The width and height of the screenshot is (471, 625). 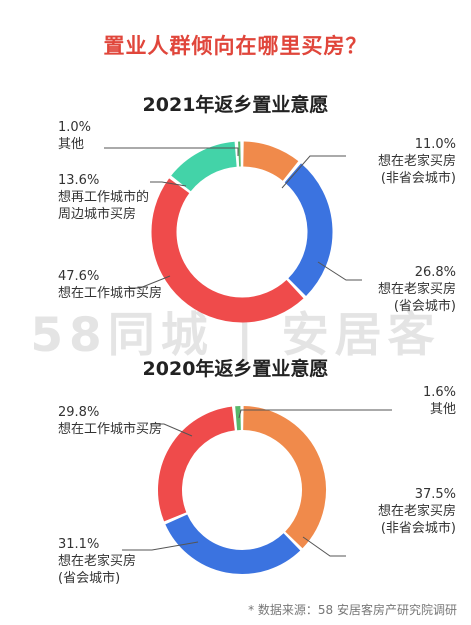 What do you see at coordinates (235, 105) in the screenshot?
I see `chart-2021-title: 2021年返乡置业意愿` at bounding box center [235, 105].